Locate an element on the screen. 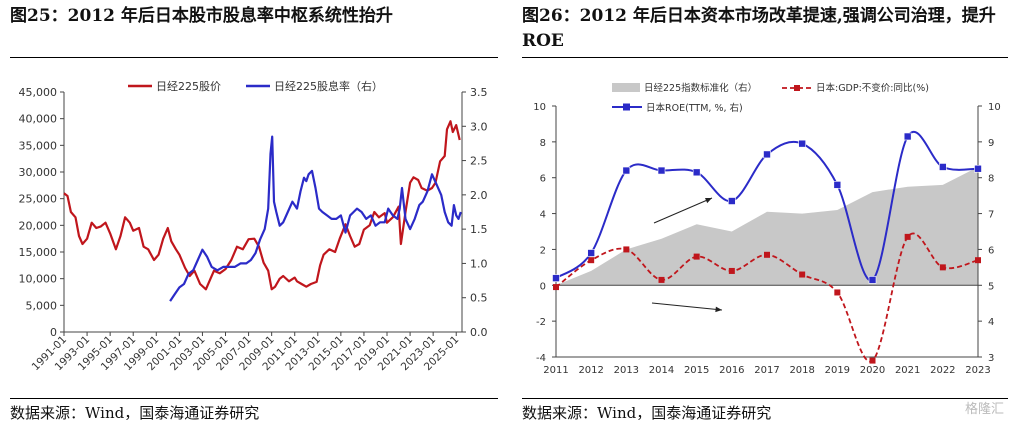 The width and height of the screenshot is (1014, 424). left-y-tick-label: 5,000 is located at coordinates (42, 305).